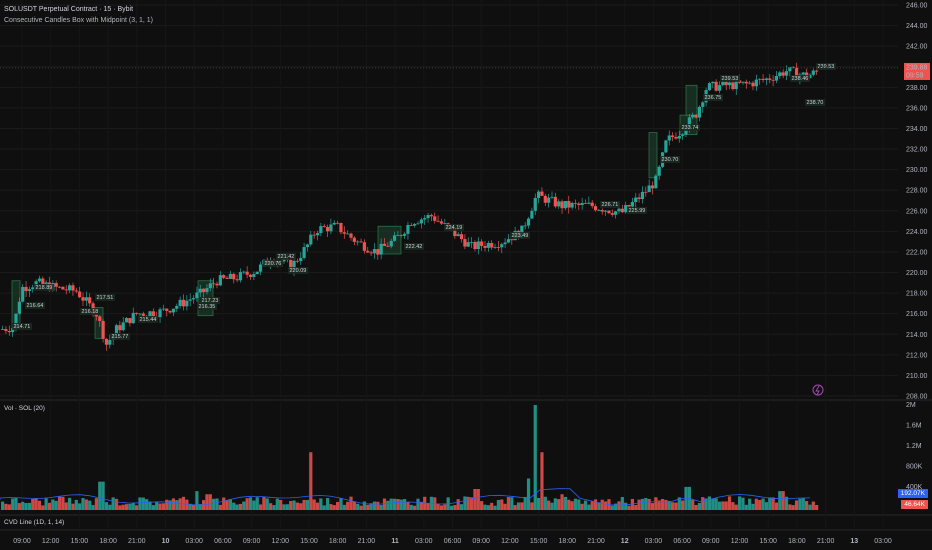 The image size is (932, 550). I want to click on box-midpoint-label: 214.71, so click(22, 327).